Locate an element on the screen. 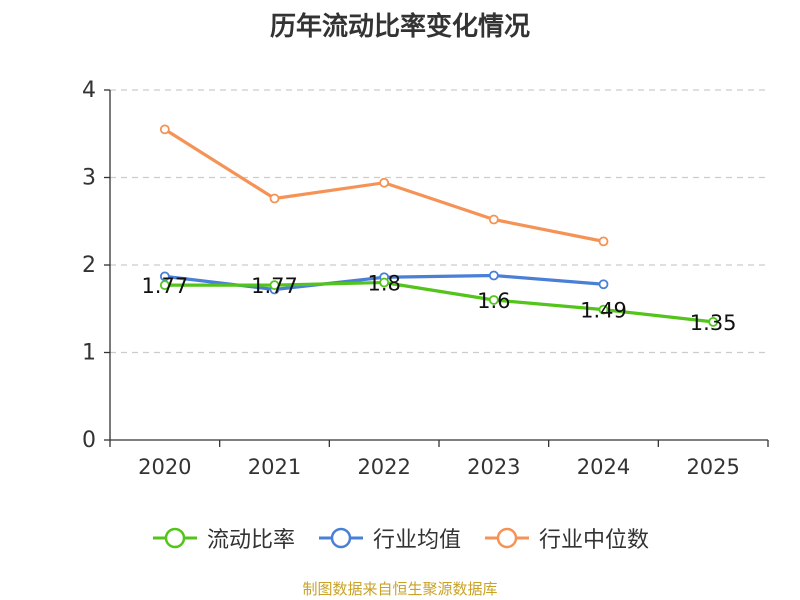  y-tick-label: 0 is located at coordinates (89, 440).